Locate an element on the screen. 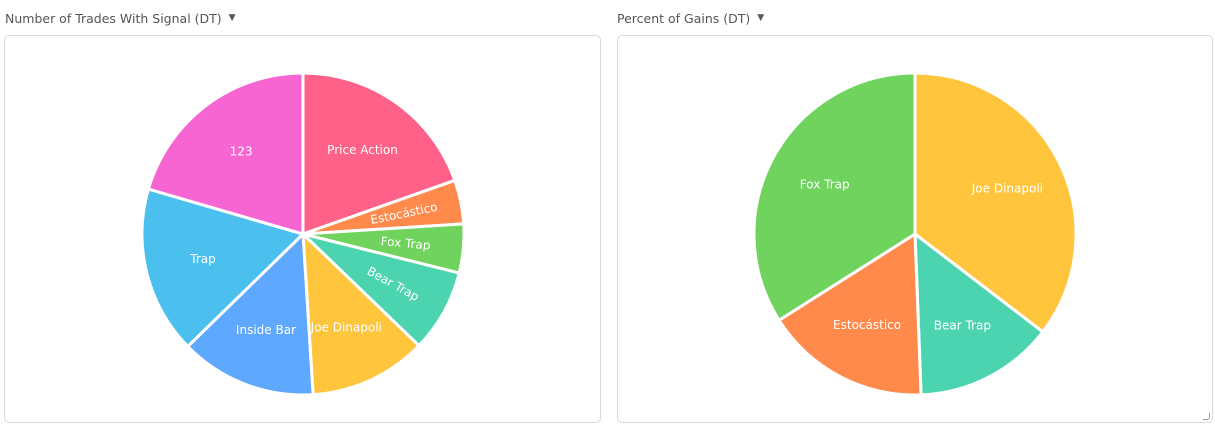 This screenshot has height=429, width=1215. slice-label-123: 123 is located at coordinates (241, 152).